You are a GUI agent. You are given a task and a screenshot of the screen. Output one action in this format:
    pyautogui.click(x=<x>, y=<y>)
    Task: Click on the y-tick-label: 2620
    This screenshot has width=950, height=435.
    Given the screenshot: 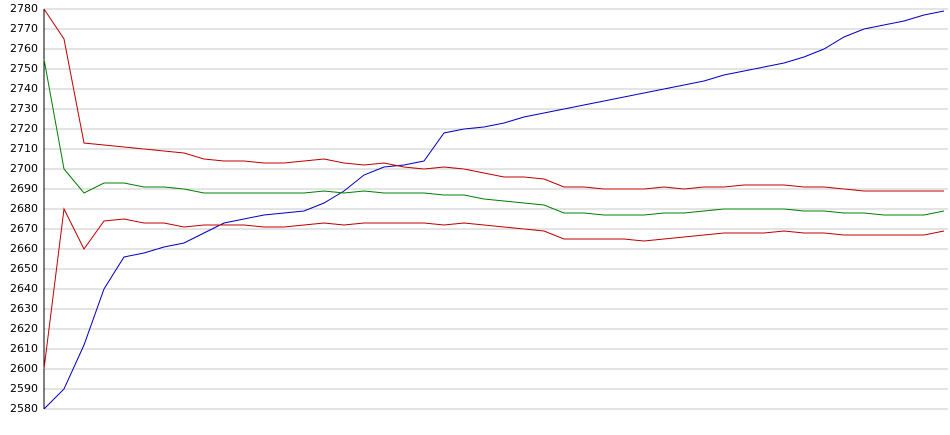 What is the action you would take?
    pyautogui.click(x=24, y=328)
    